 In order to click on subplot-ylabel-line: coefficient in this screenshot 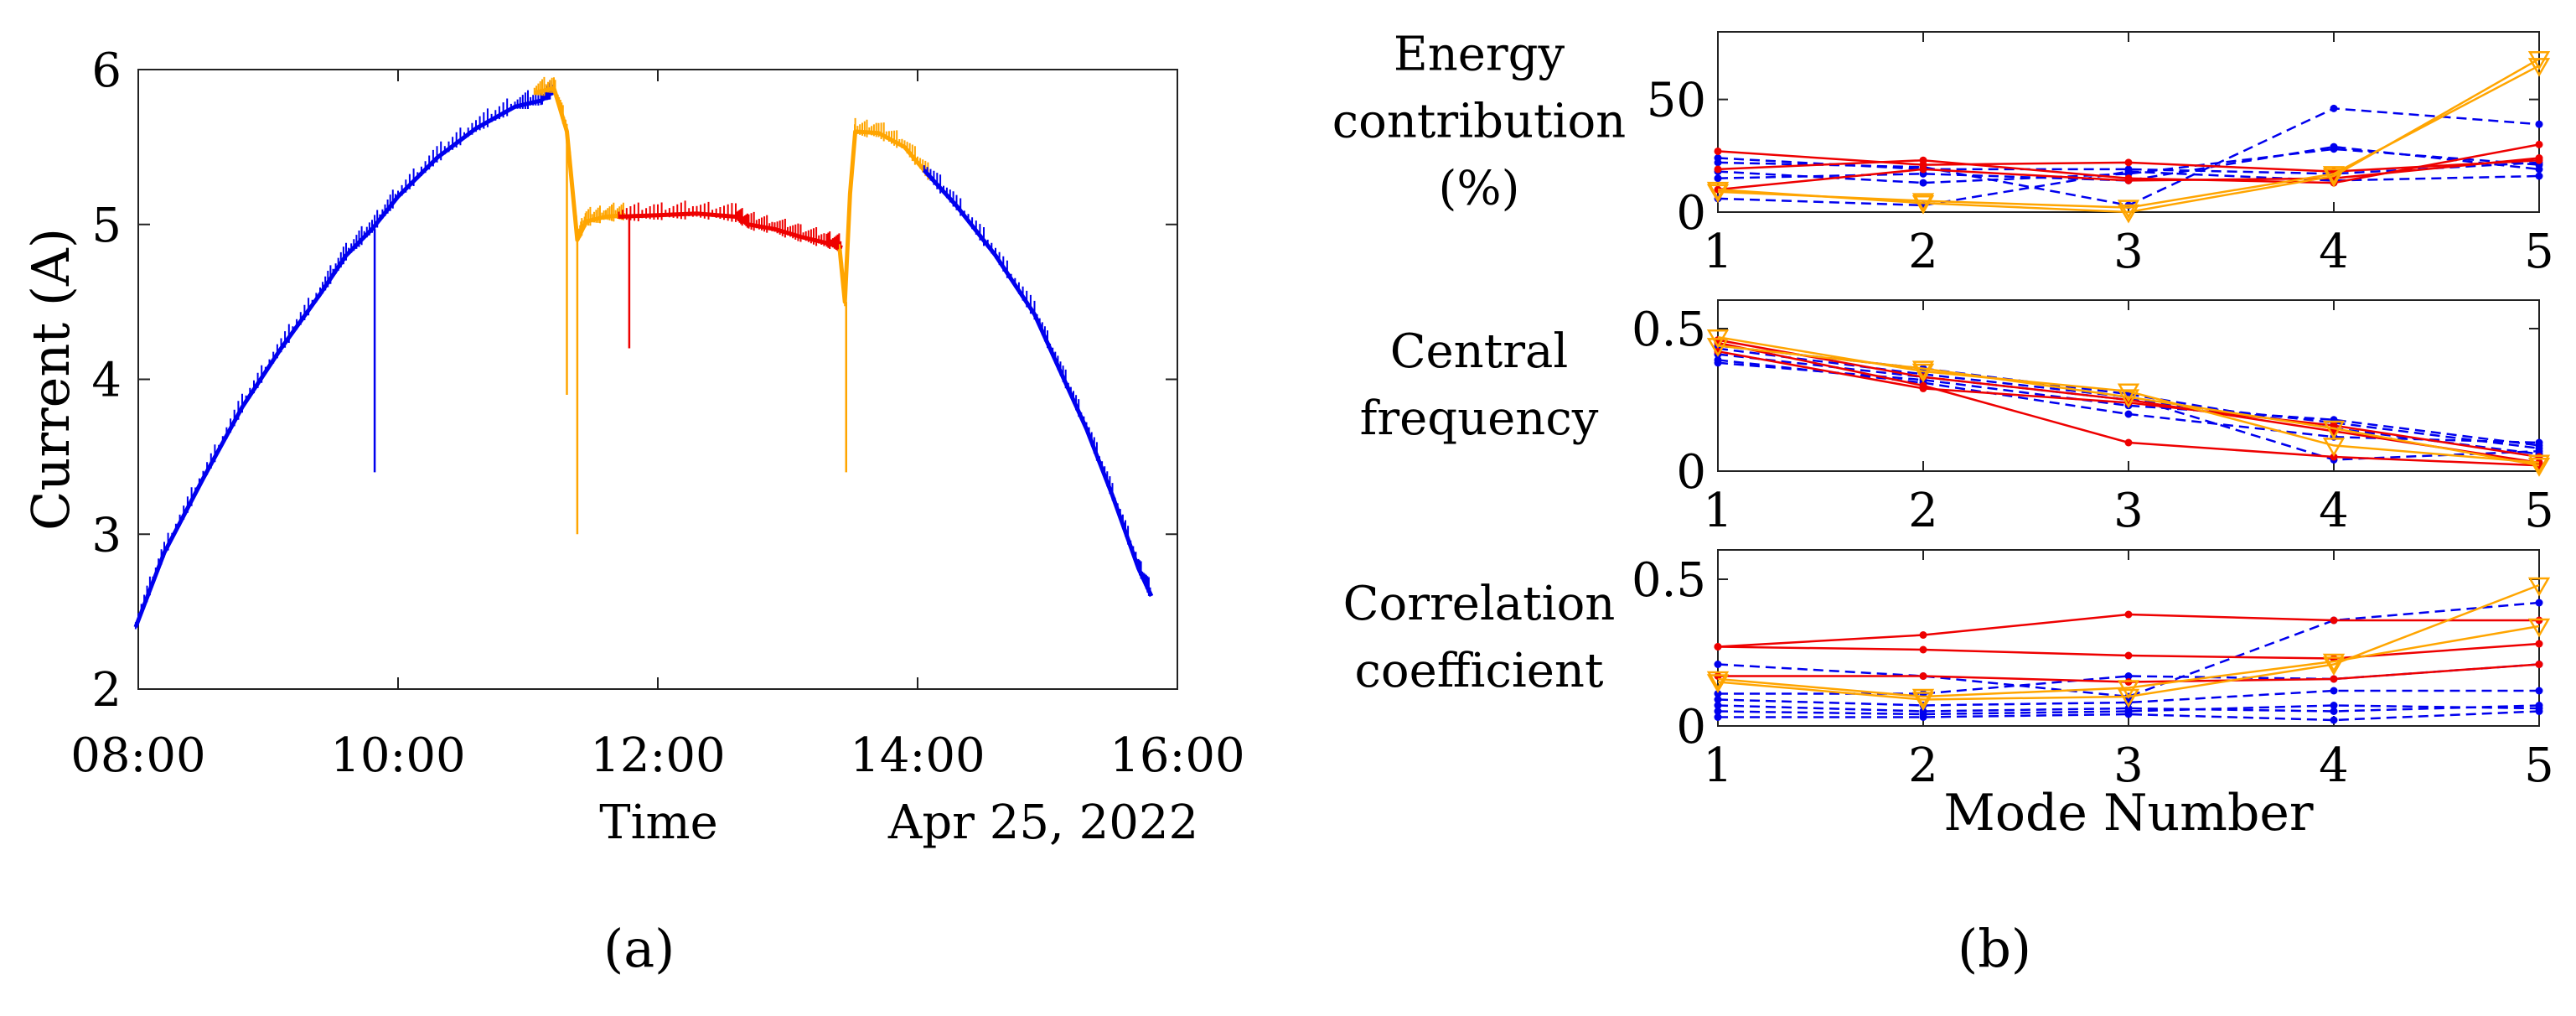, I will do `click(1479, 671)`.